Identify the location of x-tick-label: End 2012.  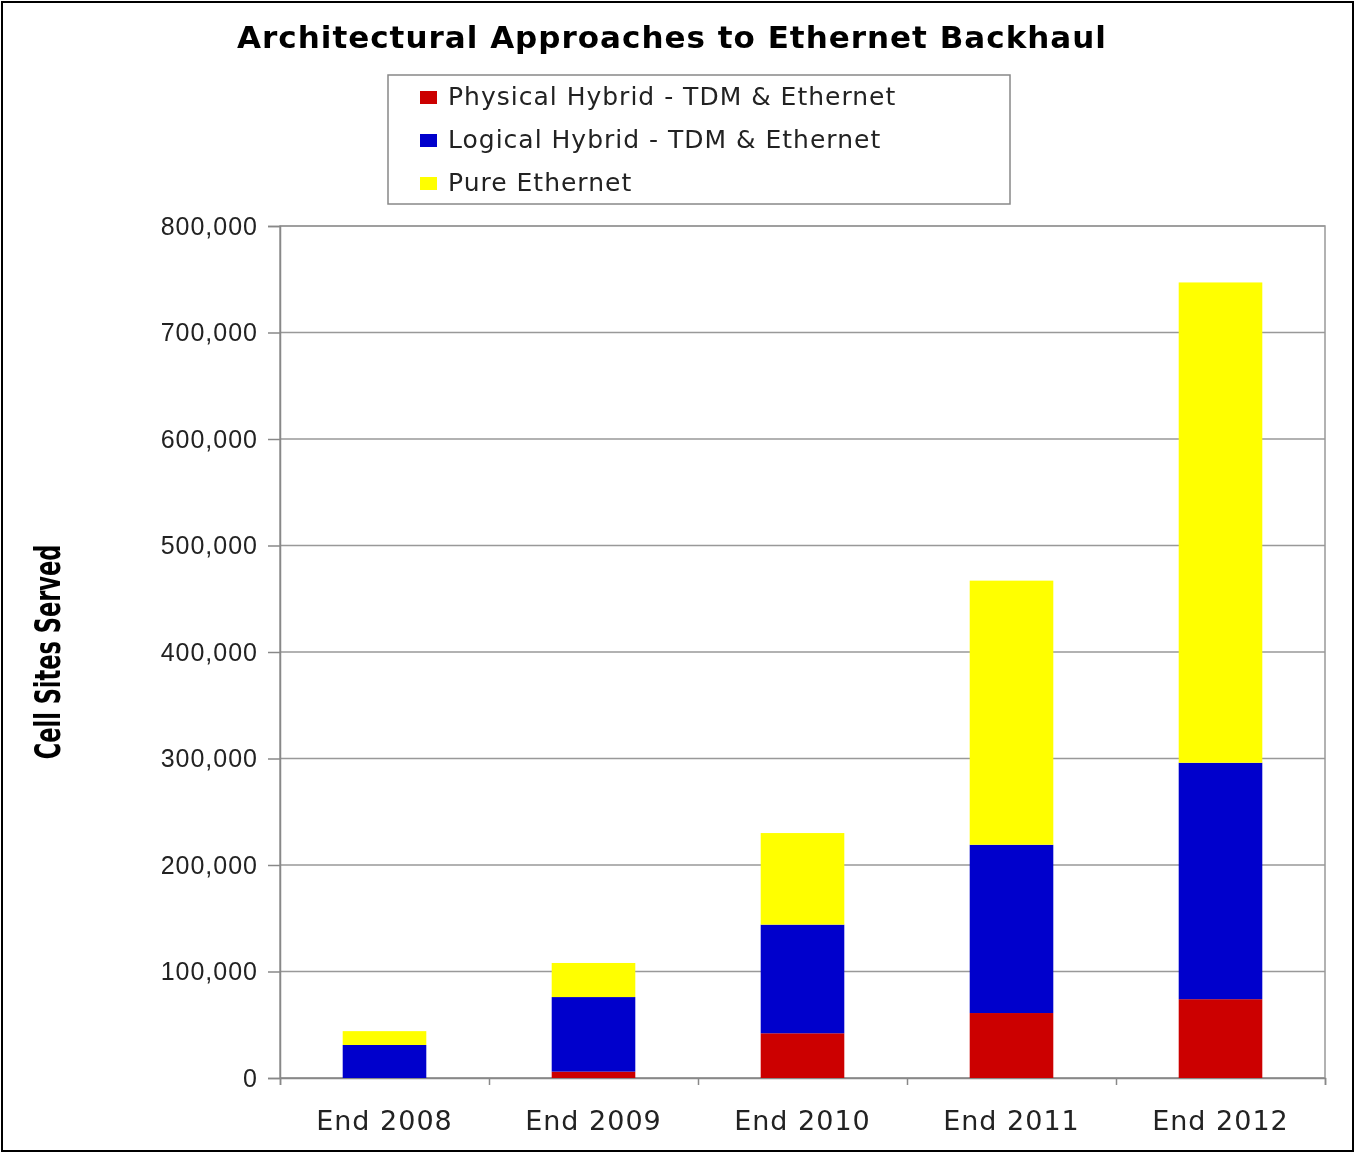
(1220, 1120).